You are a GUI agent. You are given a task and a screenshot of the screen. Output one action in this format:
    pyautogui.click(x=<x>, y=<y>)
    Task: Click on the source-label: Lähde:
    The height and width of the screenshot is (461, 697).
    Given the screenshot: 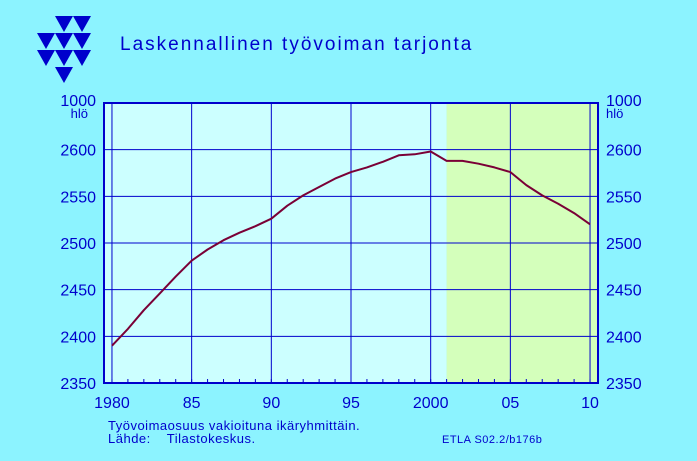 What is the action you would take?
    pyautogui.click(x=129, y=438)
    